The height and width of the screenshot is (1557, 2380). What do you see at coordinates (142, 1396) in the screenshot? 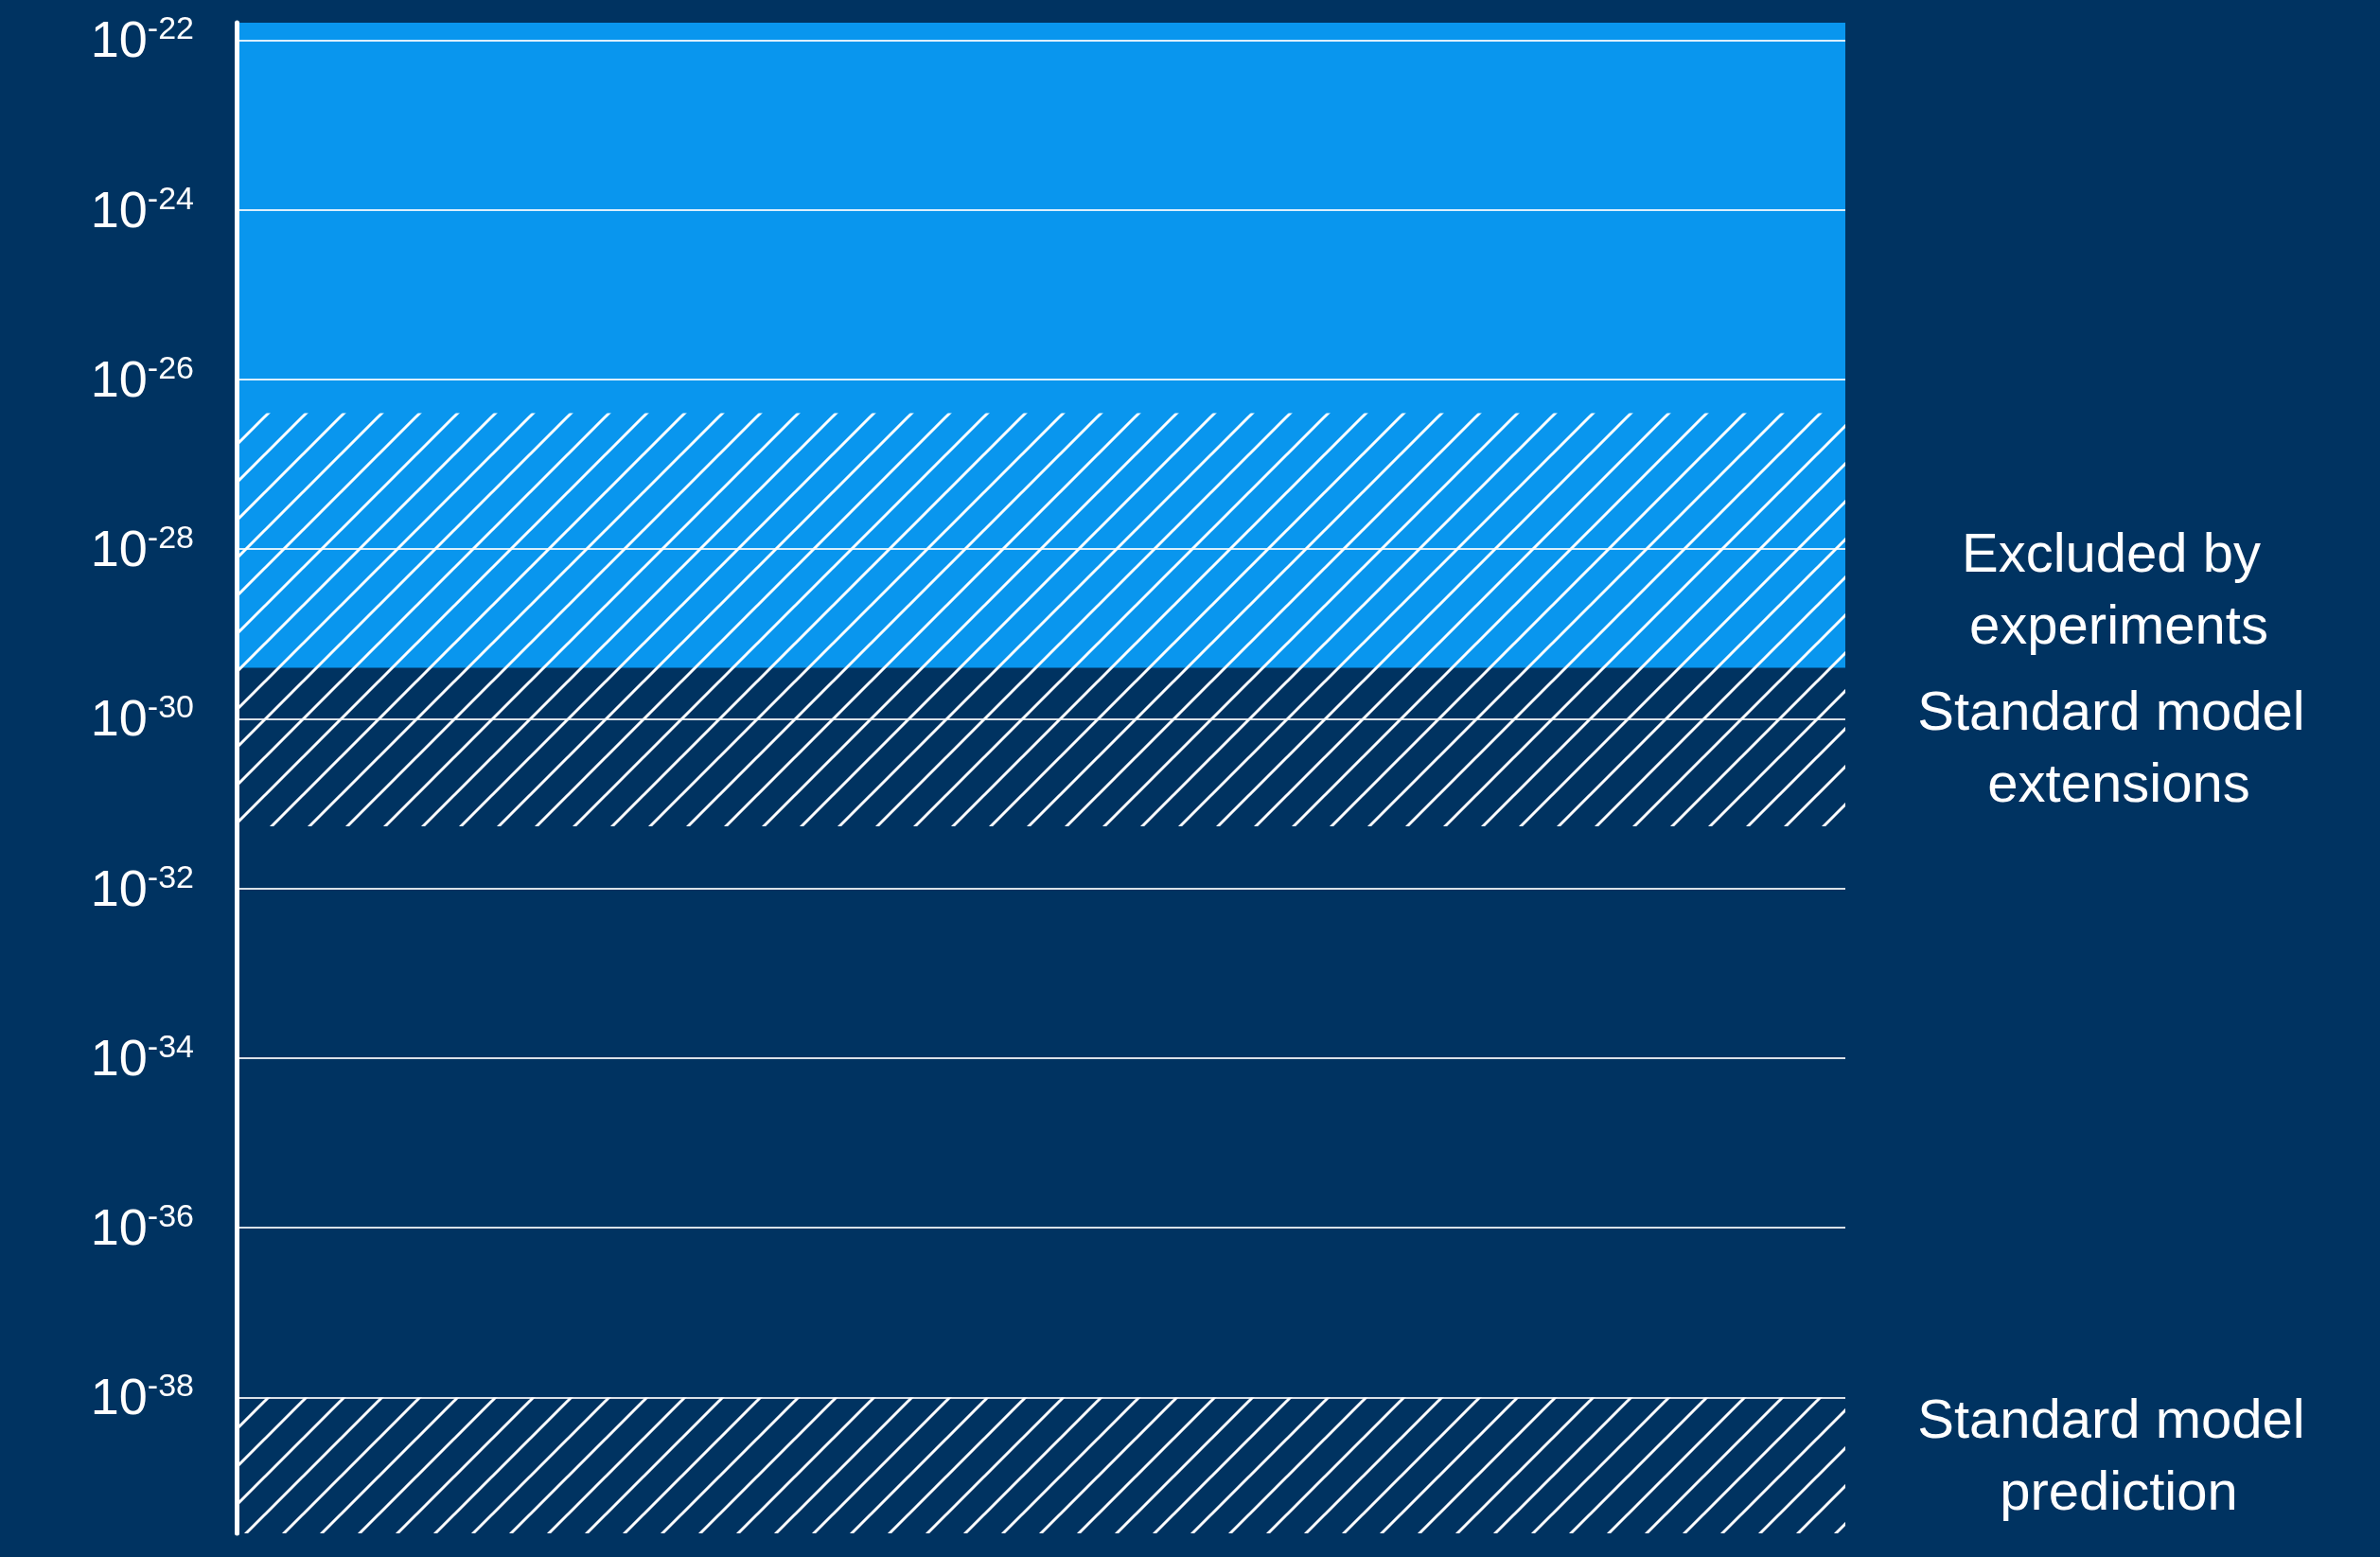
I see `y-tick-label: 10$^{-38}$` at bounding box center [142, 1396].